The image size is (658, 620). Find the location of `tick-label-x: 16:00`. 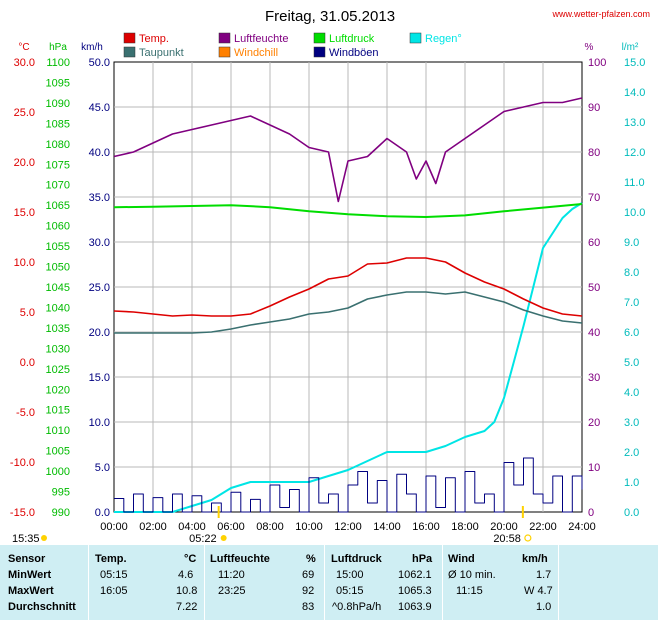

tick-label-x: 16:00 is located at coordinates (426, 527).